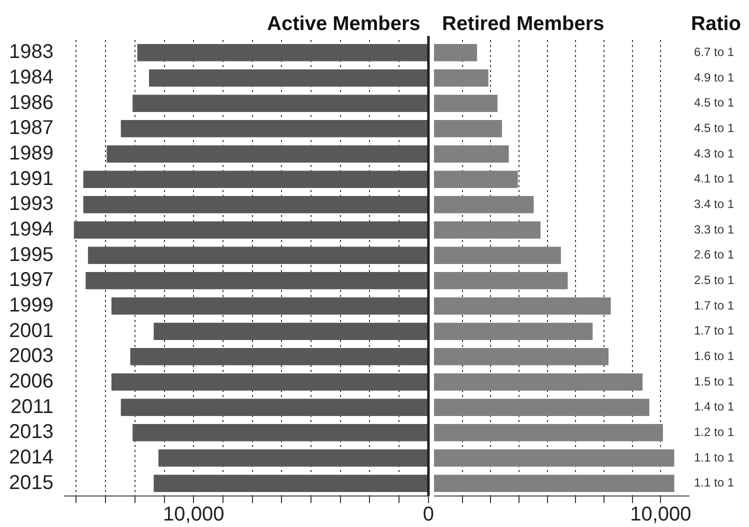 This screenshot has width=749, height=527. What do you see at coordinates (31, 331) in the screenshot?
I see `y-tick-label: 2001` at bounding box center [31, 331].